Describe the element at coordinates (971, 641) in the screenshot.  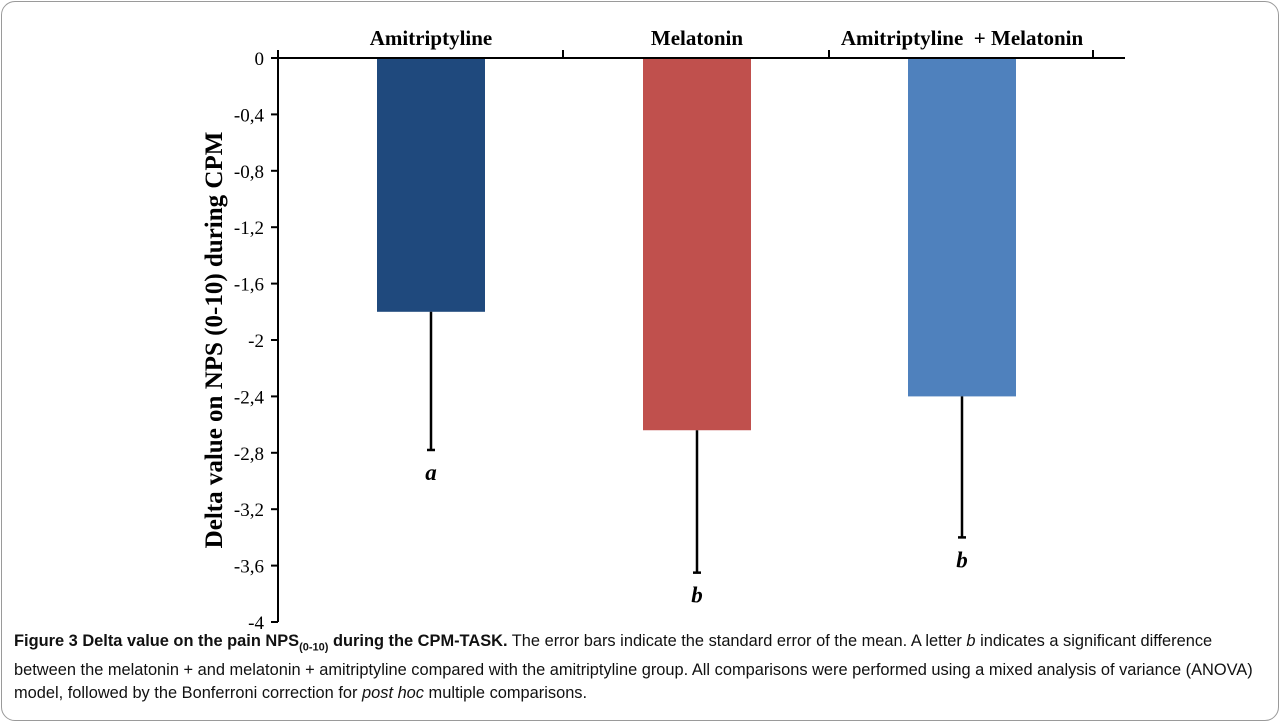
I see `caption-letter: b` at that location.